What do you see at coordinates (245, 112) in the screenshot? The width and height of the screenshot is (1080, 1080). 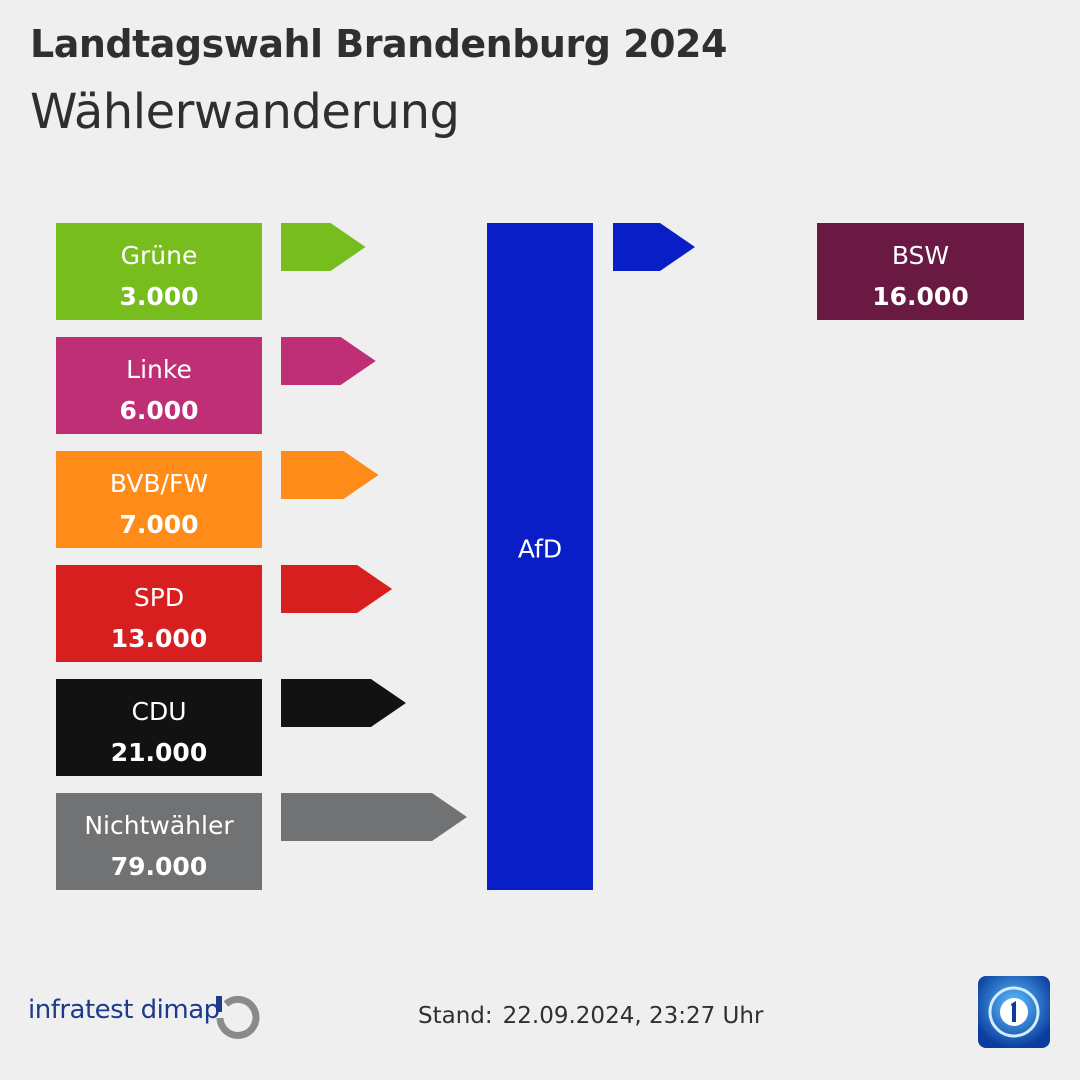 I see `chart-subtitle: Wählerwanderung` at bounding box center [245, 112].